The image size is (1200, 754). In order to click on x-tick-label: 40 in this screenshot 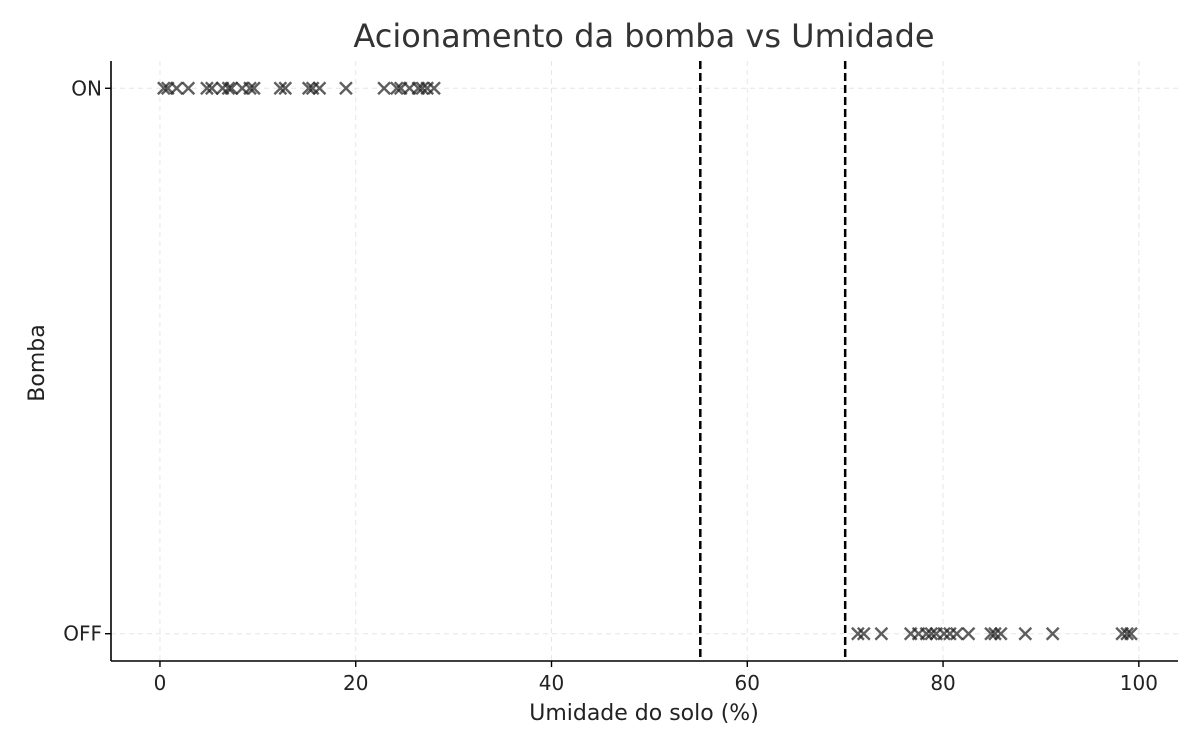, I will do `click(551, 683)`.